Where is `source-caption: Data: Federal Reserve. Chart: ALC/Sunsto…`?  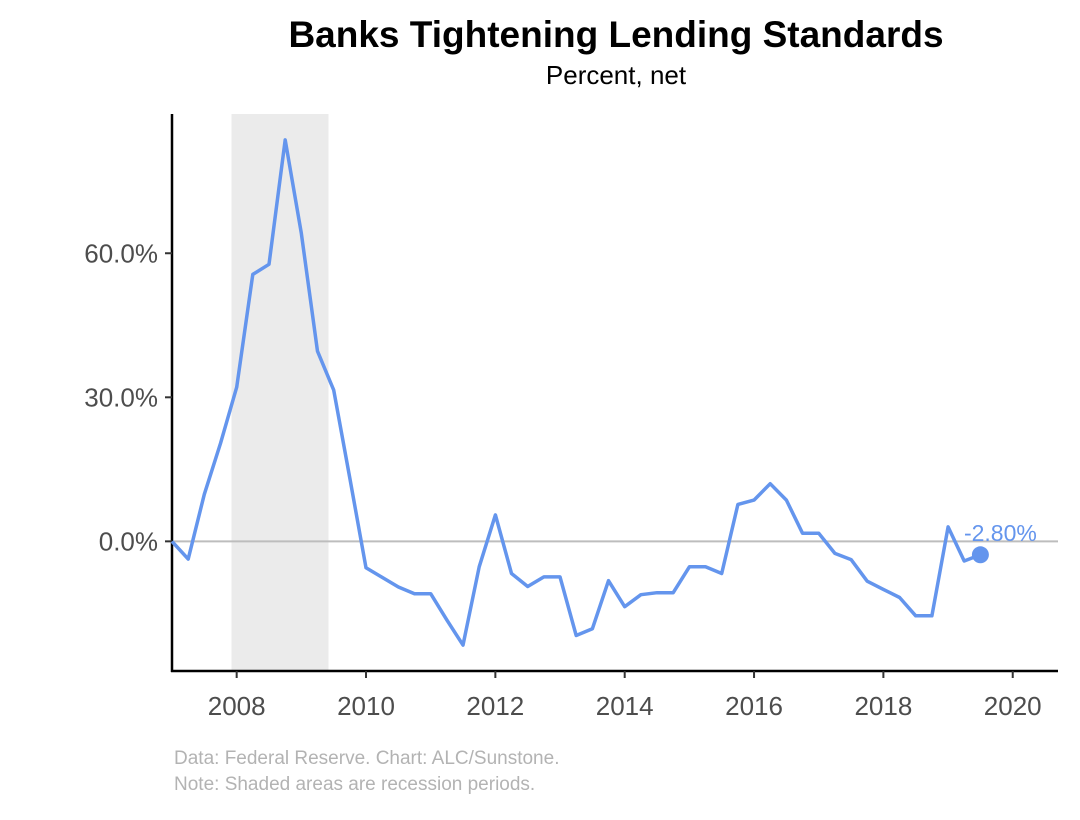 source-caption: Data: Federal Reserve. Chart: ALC/Sunsto… is located at coordinates (367, 758).